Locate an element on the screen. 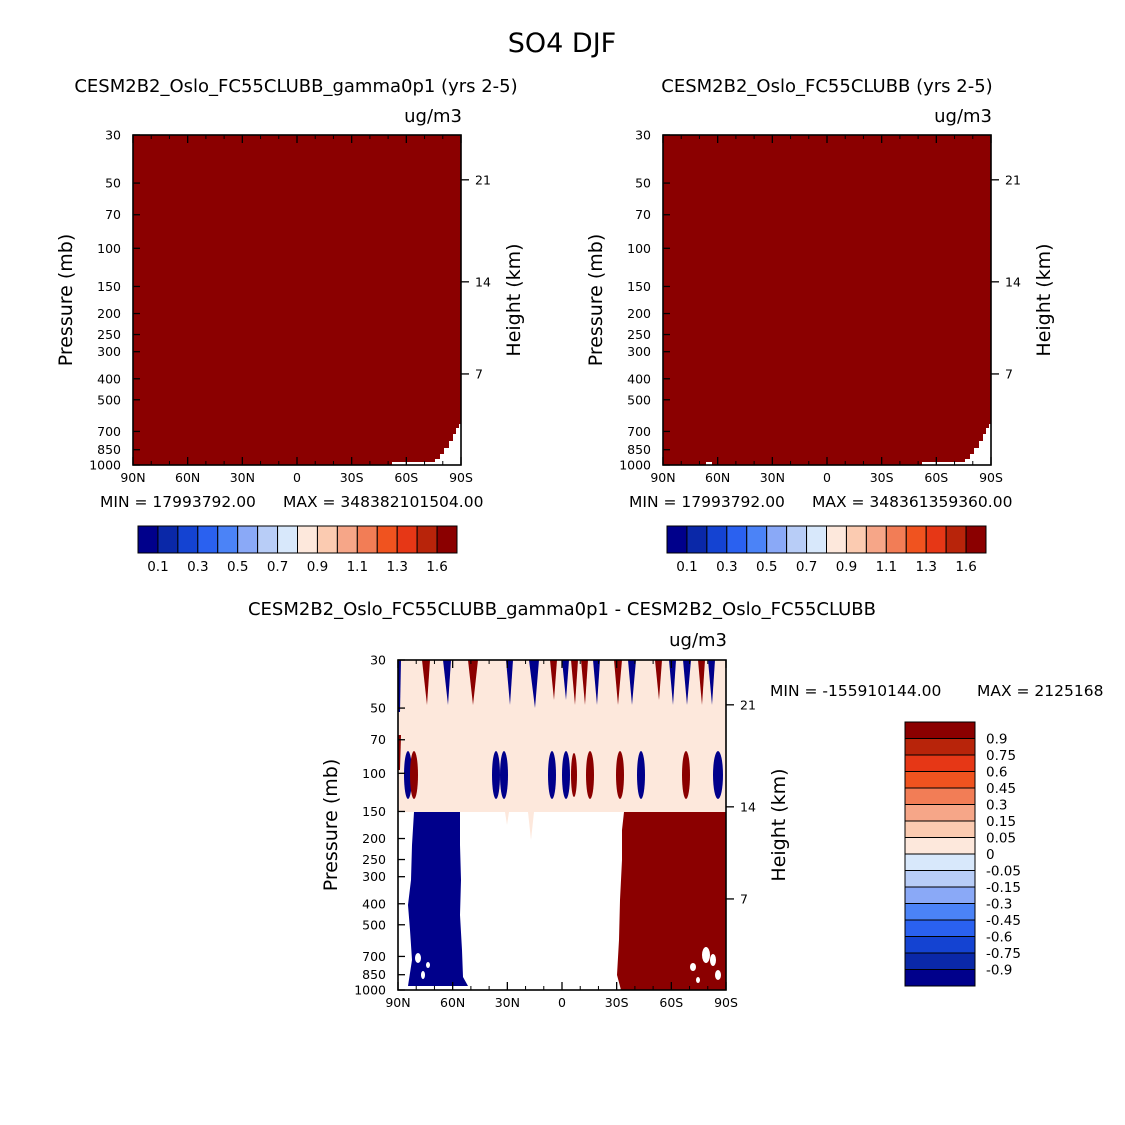  panel-3-units: ug/m3 is located at coordinates (698, 640).